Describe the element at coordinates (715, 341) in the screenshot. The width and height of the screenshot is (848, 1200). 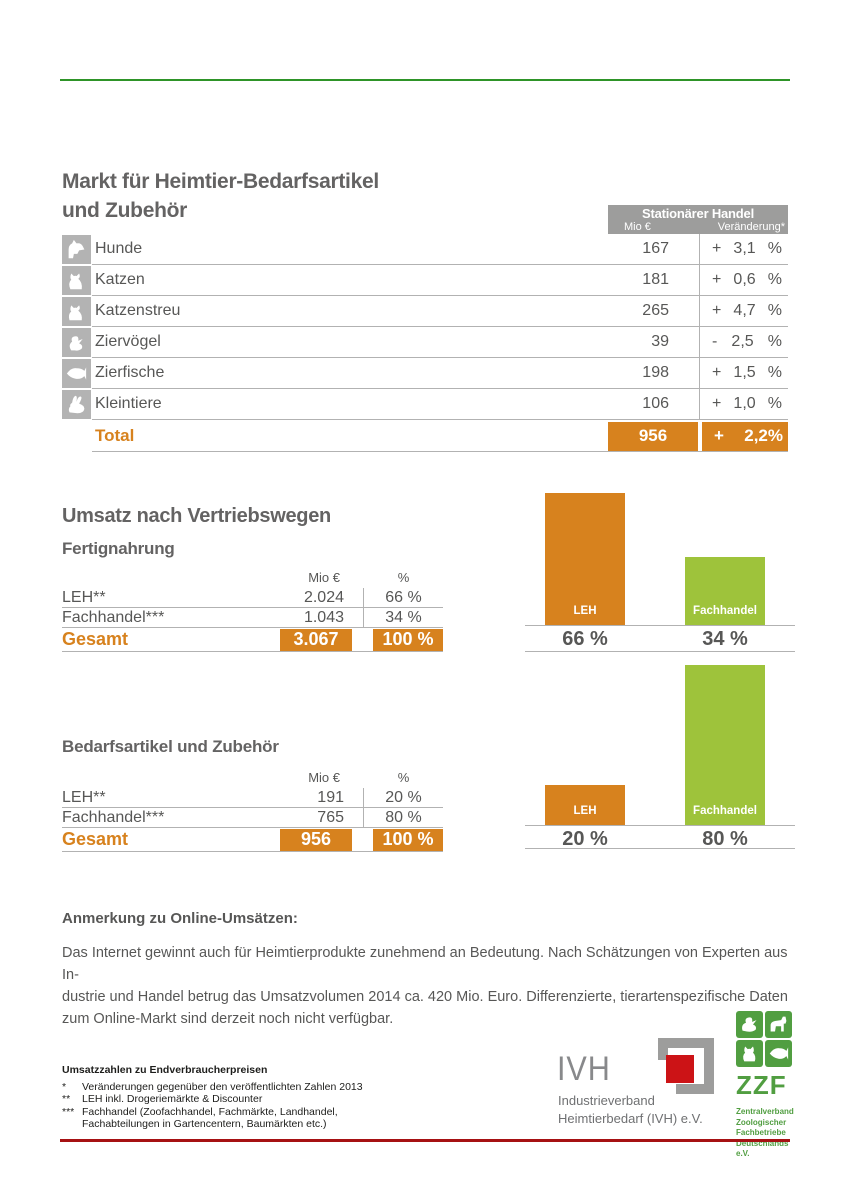
I see `change-sign: -` at that location.